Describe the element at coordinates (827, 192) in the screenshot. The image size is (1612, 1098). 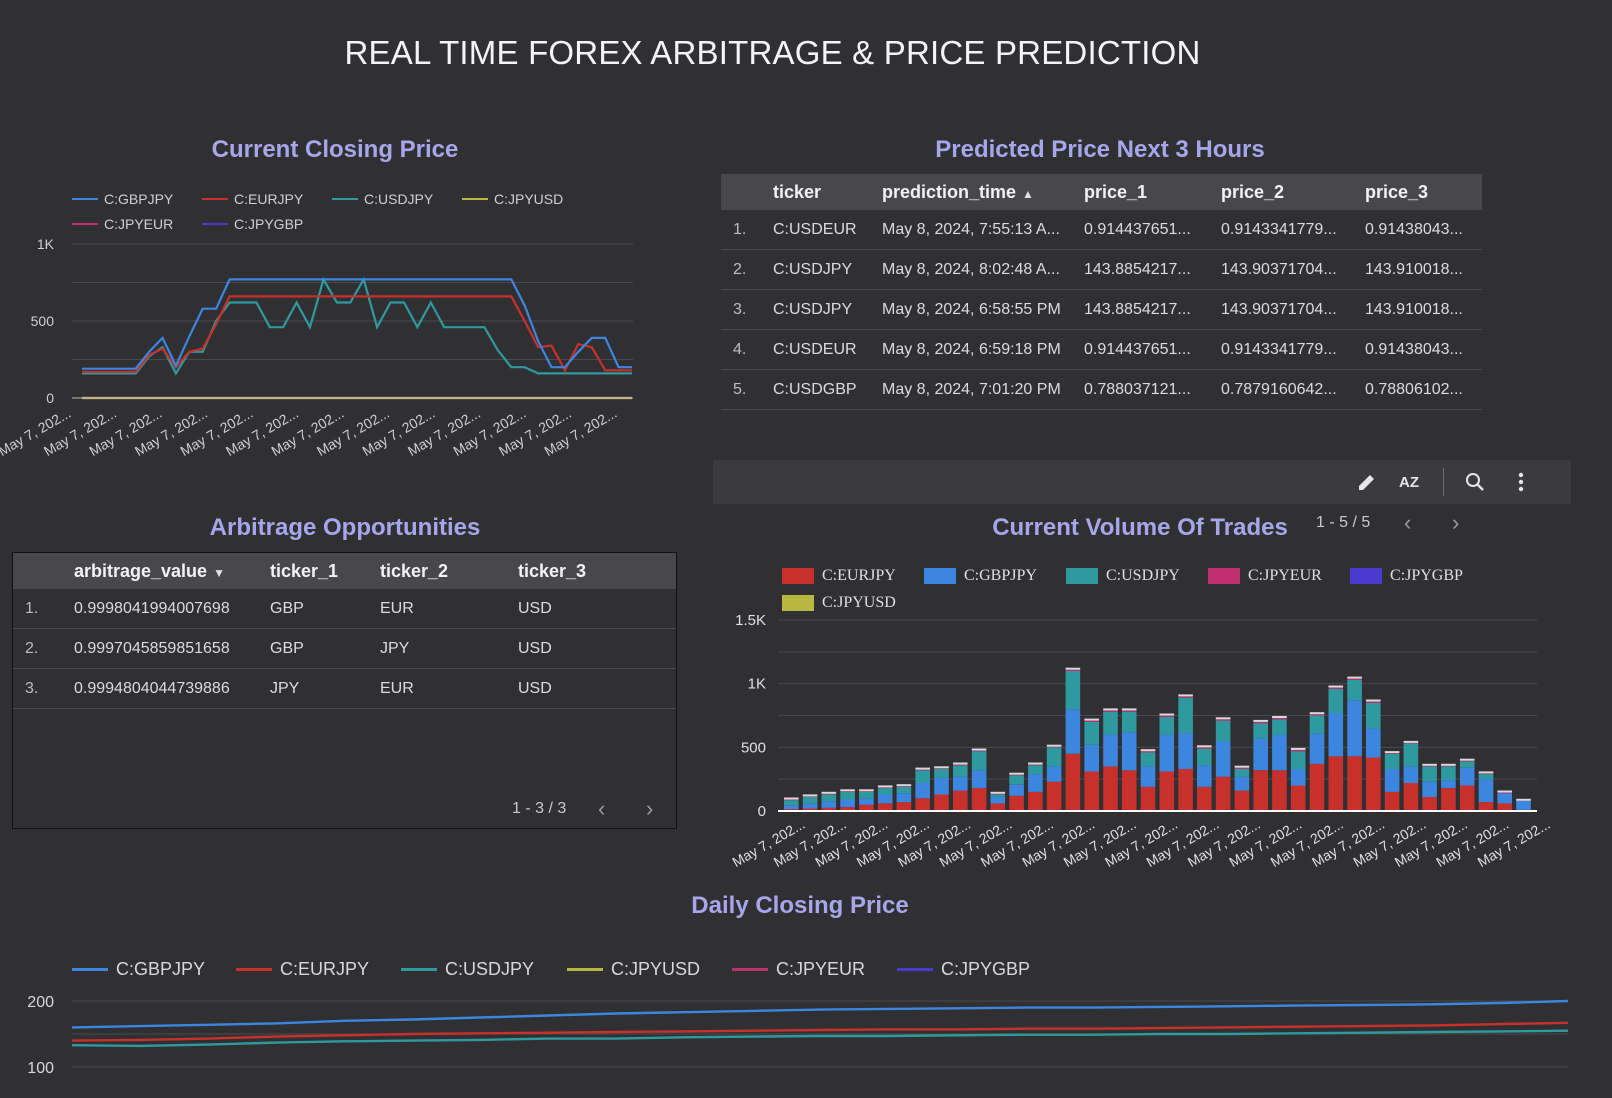
I see `header-ticker: ticker` at that location.